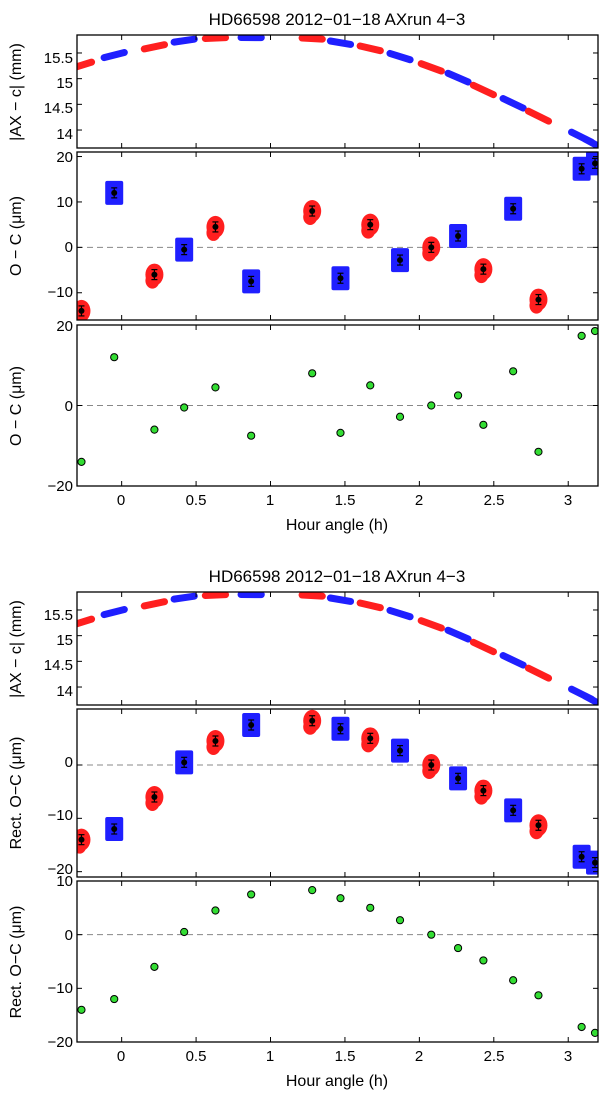 Image resolution: width=600 pixels, height=1094 pixels. Describe the element at coordinates (494, 1056) in the screenshot. I see `fig2-xtick: 2.5` at that location.